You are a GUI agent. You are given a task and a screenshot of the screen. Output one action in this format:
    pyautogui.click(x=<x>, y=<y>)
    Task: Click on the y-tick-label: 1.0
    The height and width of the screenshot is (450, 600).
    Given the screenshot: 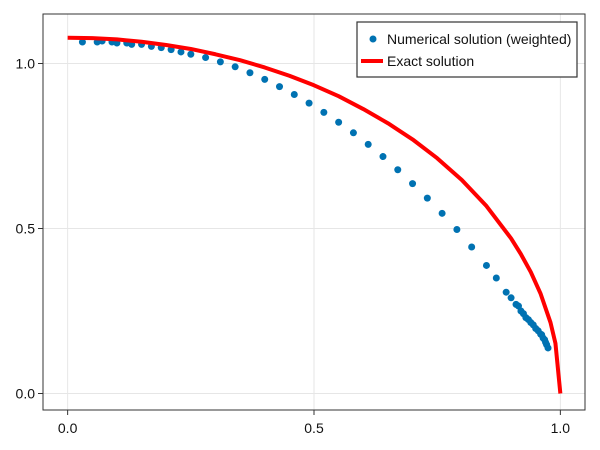 What is the action you would take?
    pyautogui.click(x=26, y=64)
    